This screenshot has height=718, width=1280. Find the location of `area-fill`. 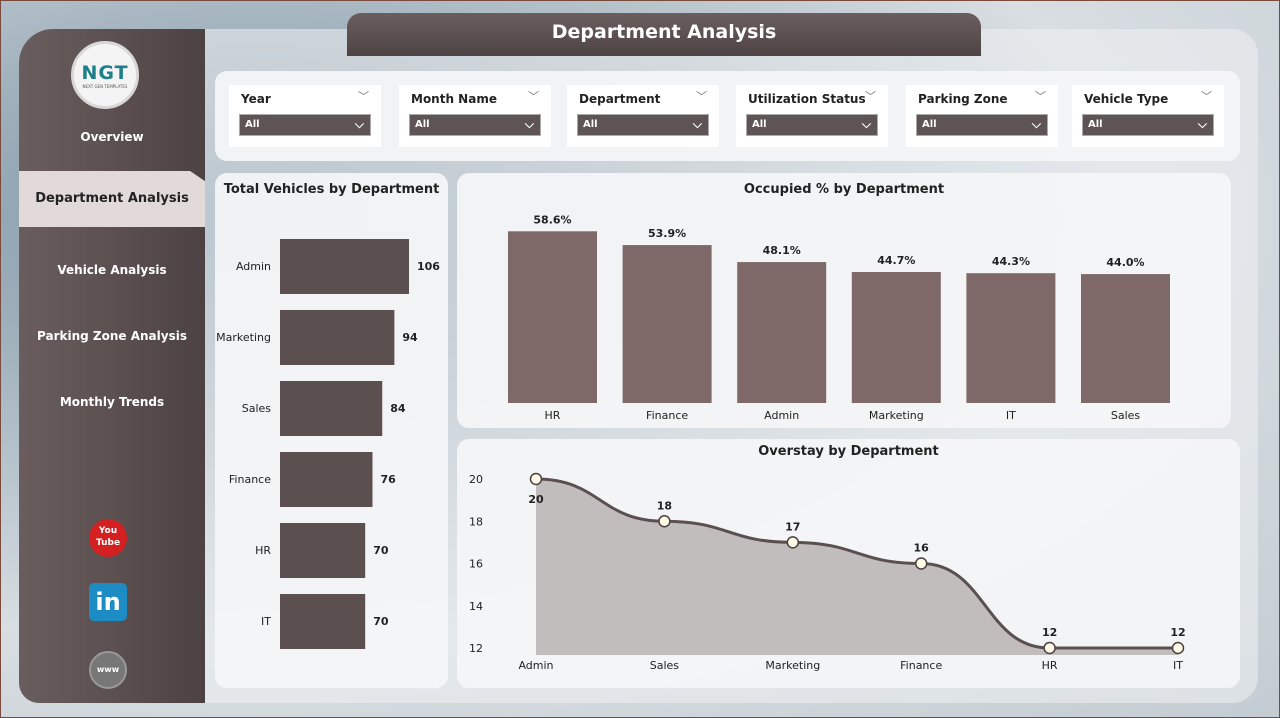

area-fill is located at coordinates (857, 567).